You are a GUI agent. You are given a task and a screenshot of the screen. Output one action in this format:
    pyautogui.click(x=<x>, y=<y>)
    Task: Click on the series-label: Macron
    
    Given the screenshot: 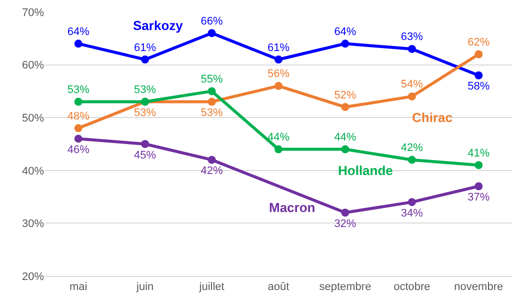 What is the action you would take?
    pyautogui.click(x=292, y=207)
    